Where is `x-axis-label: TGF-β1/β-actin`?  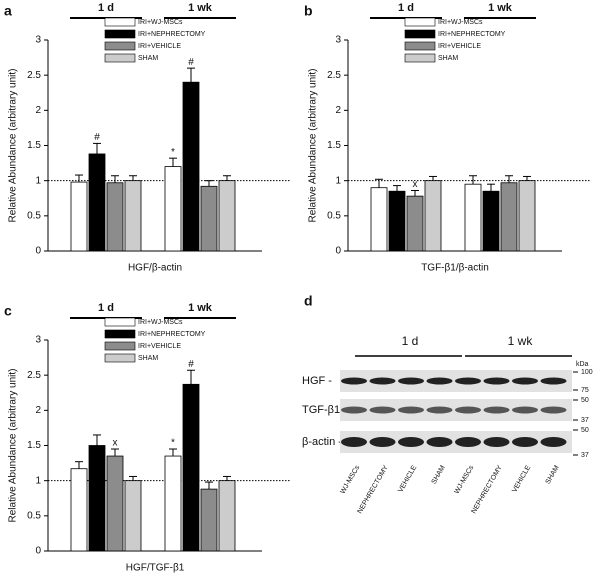
x-axis-label: TGF-β1/β-actin is located at coordinates (455, 268).